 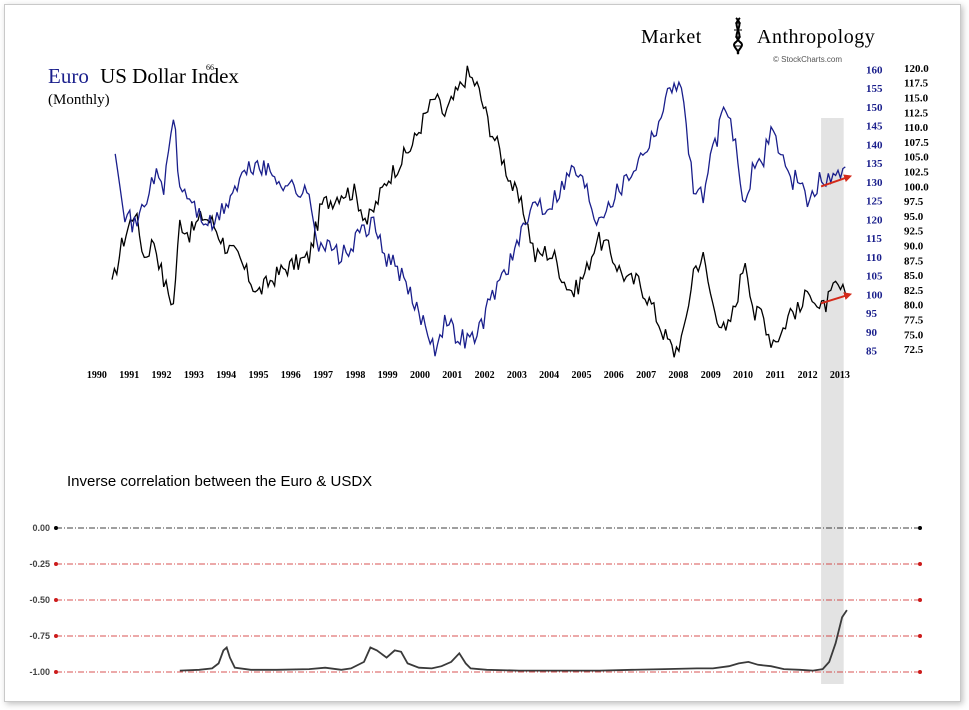 What do you see at coordinates (874, 258) in the screenshot?
I see `euro-tick-label: 110` at bounding box center [874, 258].